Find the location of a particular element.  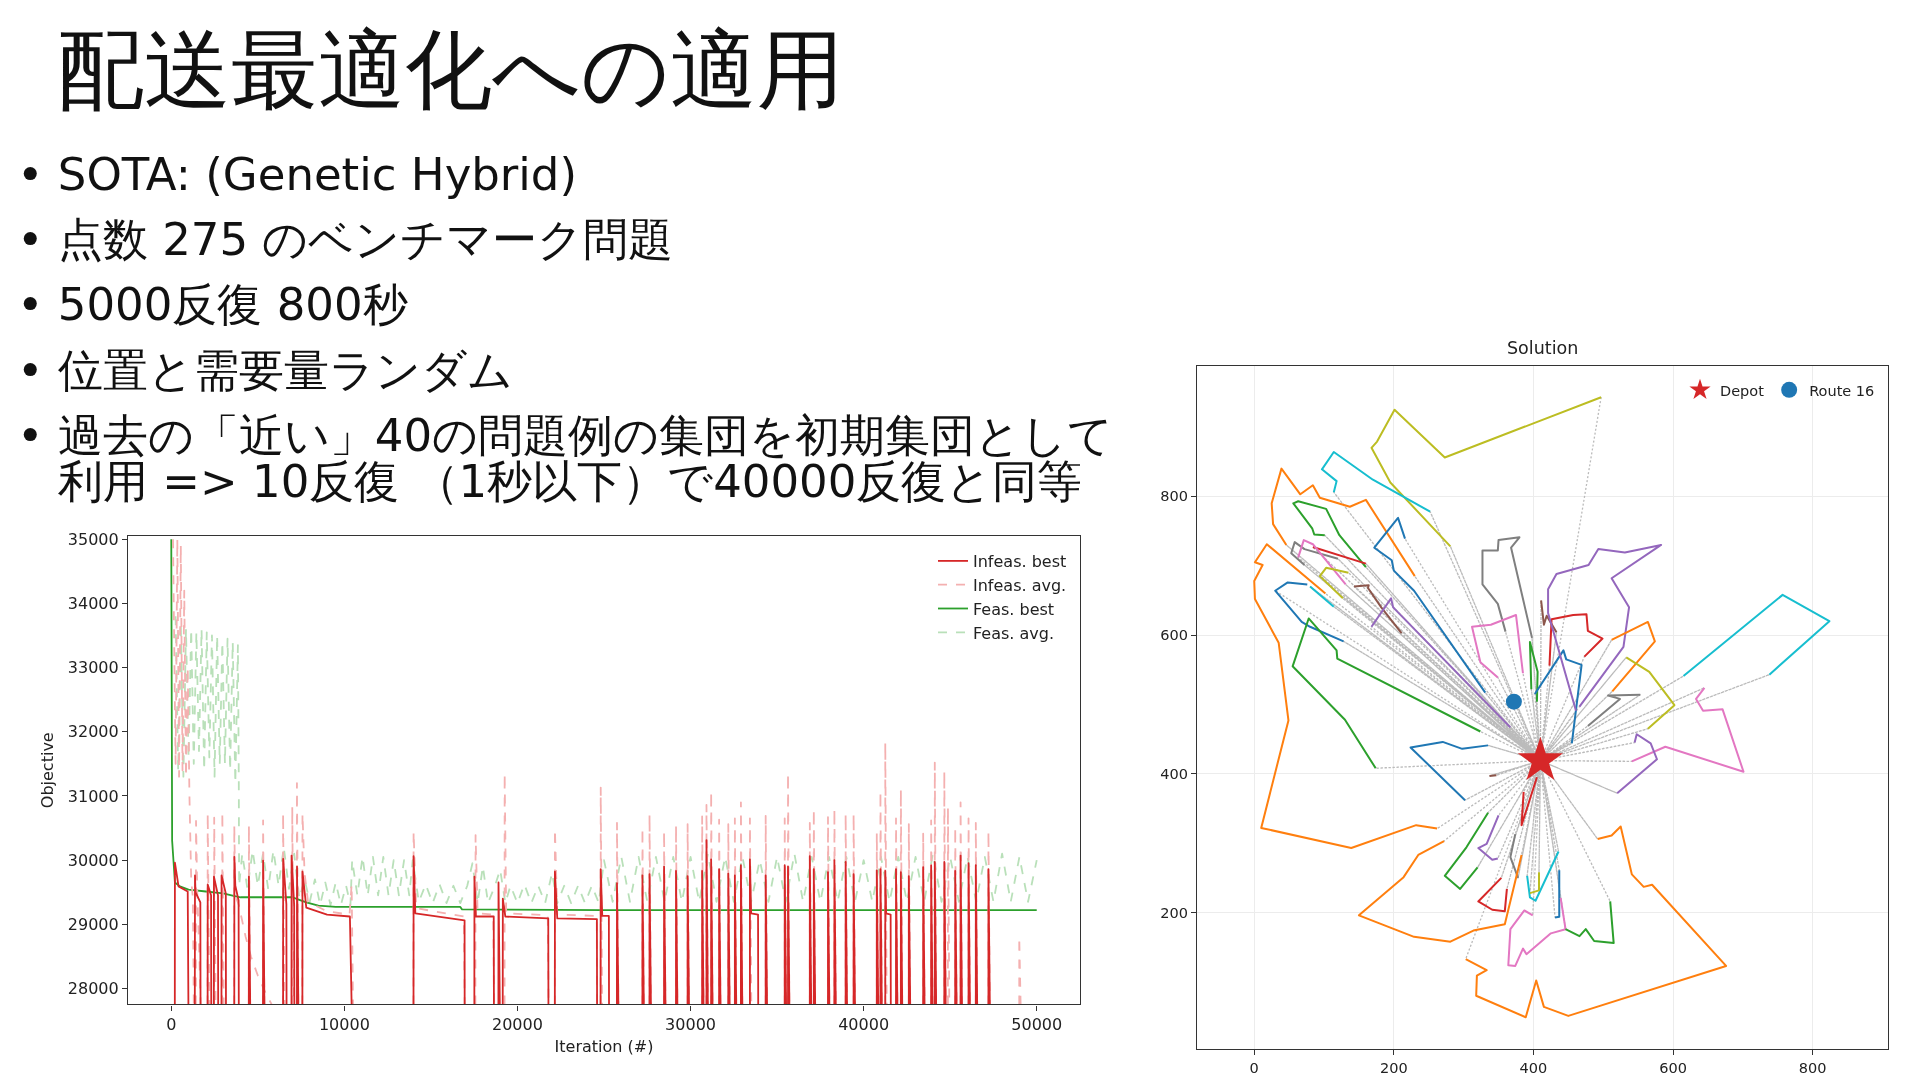

x-tick-label: 30000 is located at coordinates (690, 1024).